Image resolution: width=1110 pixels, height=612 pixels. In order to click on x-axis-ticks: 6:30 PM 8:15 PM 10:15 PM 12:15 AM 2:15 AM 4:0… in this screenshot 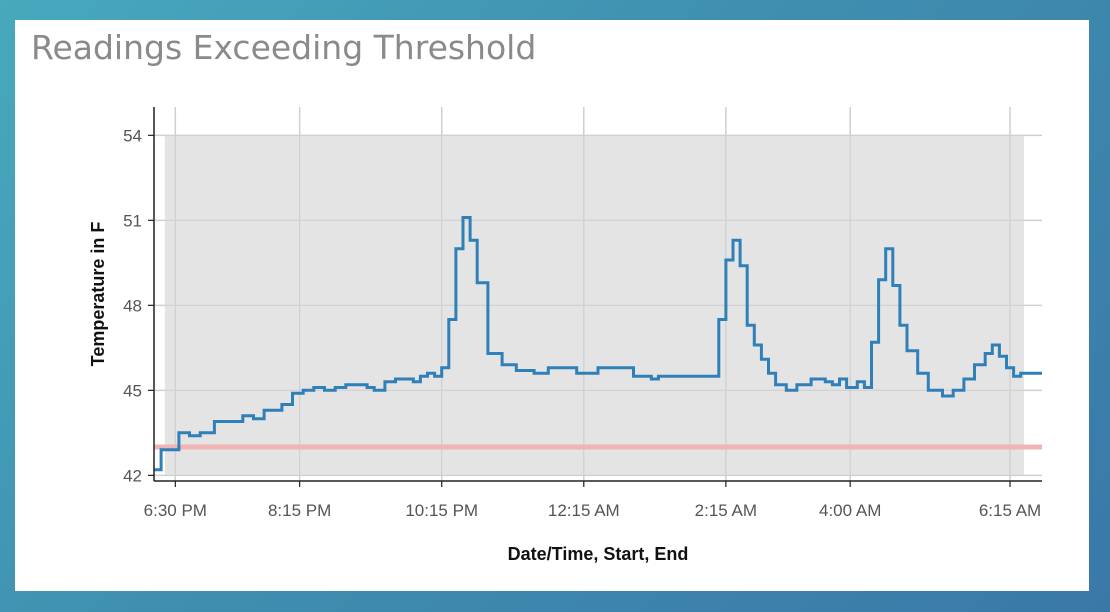, I will do `click(592, 500)`.